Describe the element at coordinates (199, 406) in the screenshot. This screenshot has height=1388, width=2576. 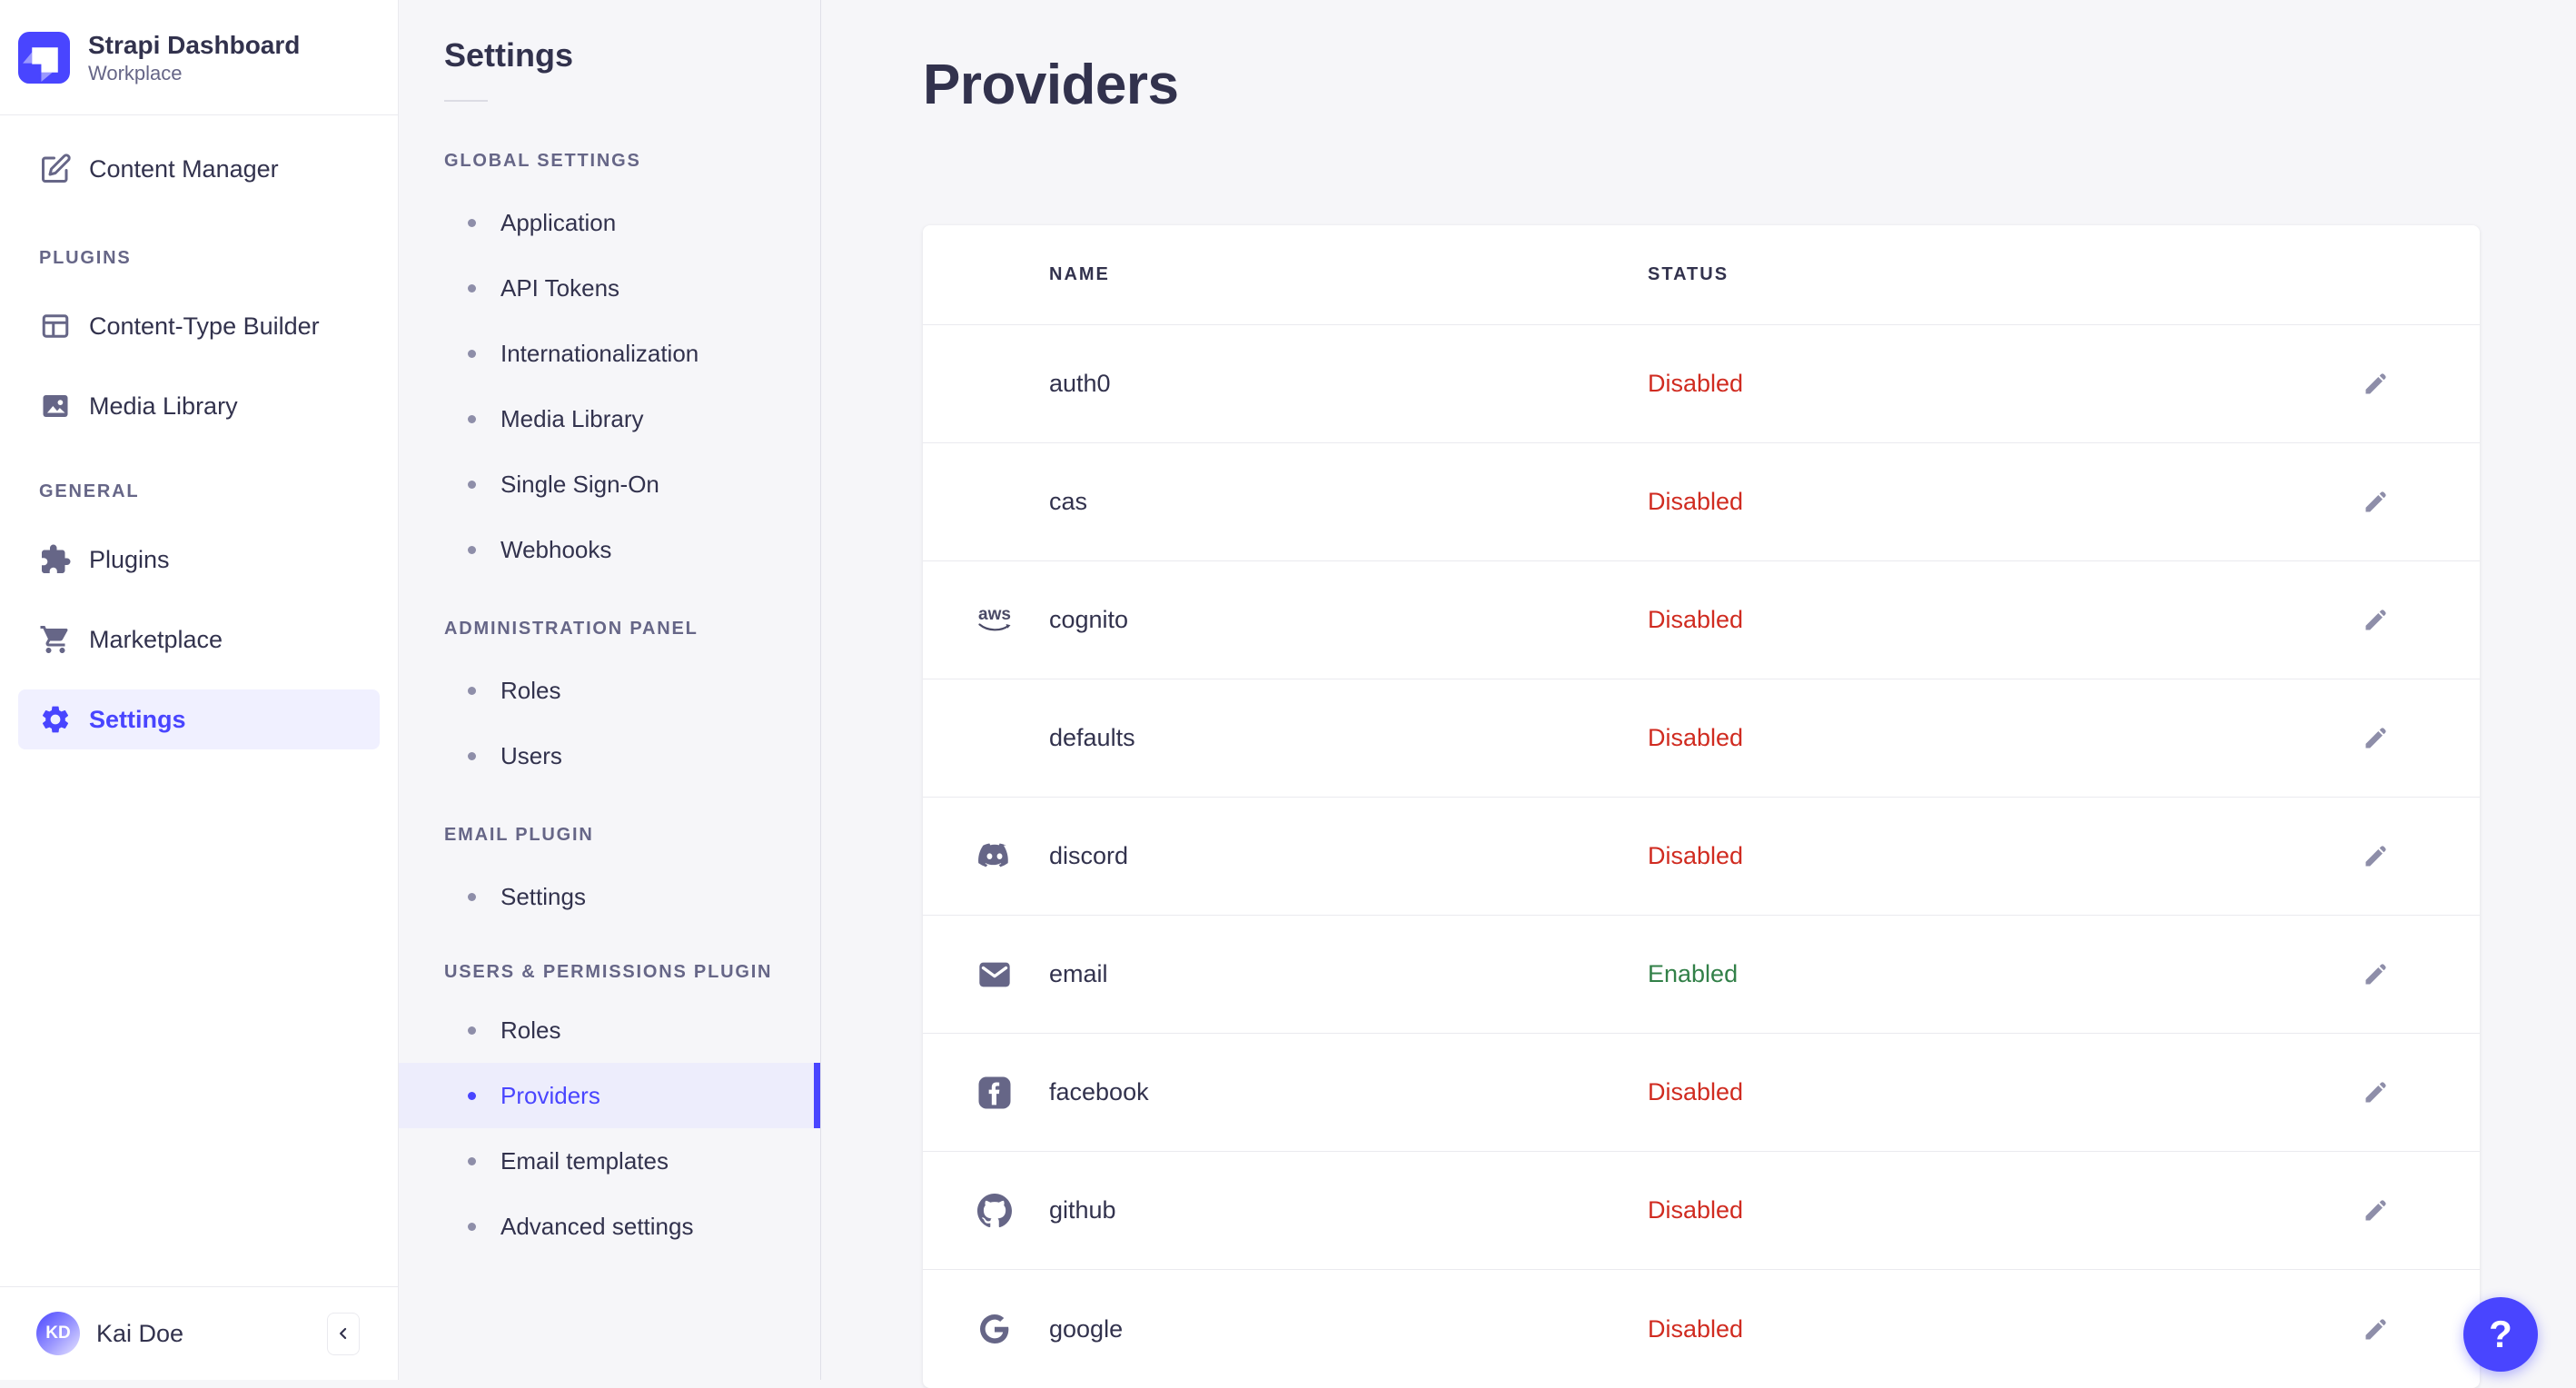
I see `nav-item-media-library: Media Library` at that location.